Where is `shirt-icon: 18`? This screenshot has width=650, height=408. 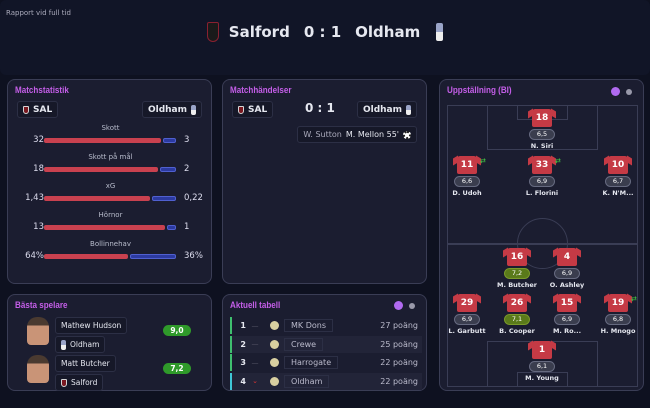 shirt-icon: 18 is located at coordinates (542, 118).